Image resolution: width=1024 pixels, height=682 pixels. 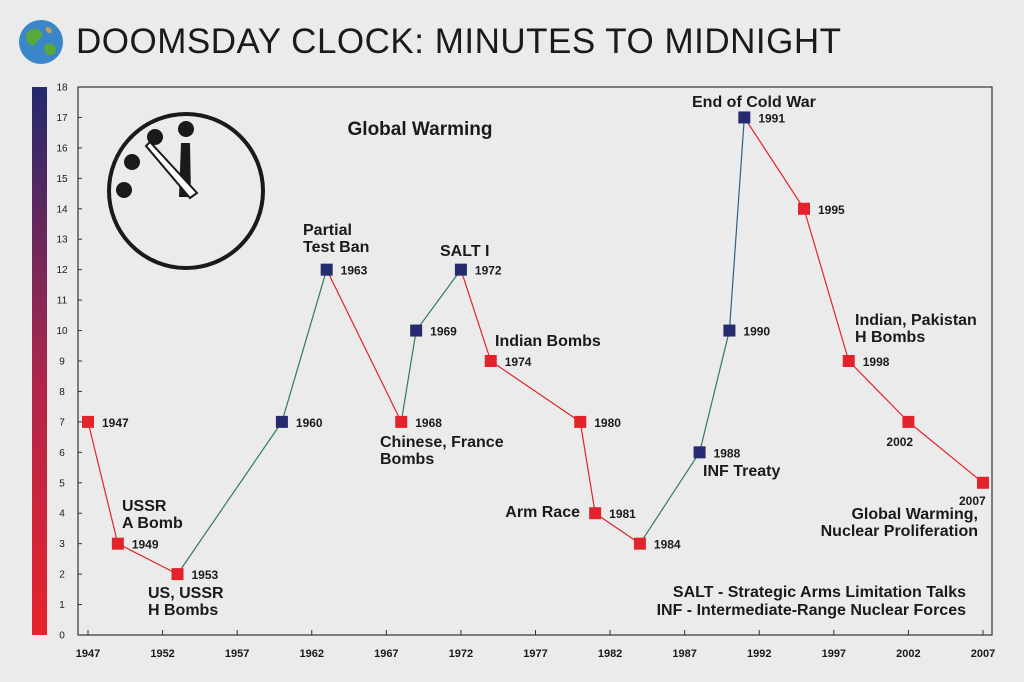 What do you see at coordinates (88, 654) in the screenshot?
I see `x-tick-label: 1947` at bounding box center [88, 654].